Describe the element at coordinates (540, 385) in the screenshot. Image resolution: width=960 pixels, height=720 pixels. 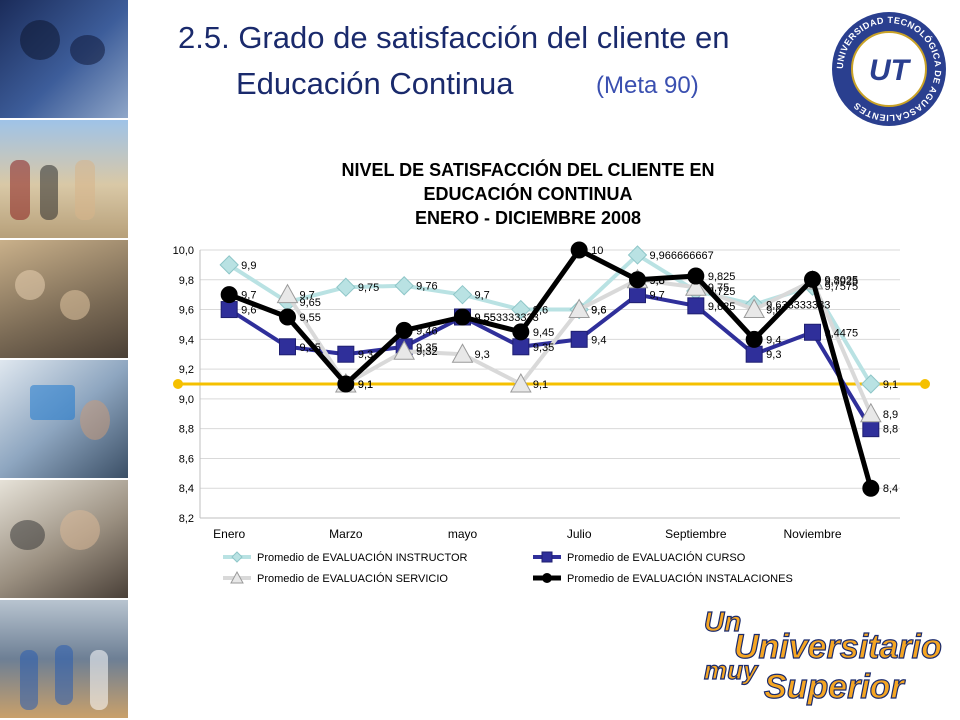
I see `data-label-servicio: 9,1` at that location.